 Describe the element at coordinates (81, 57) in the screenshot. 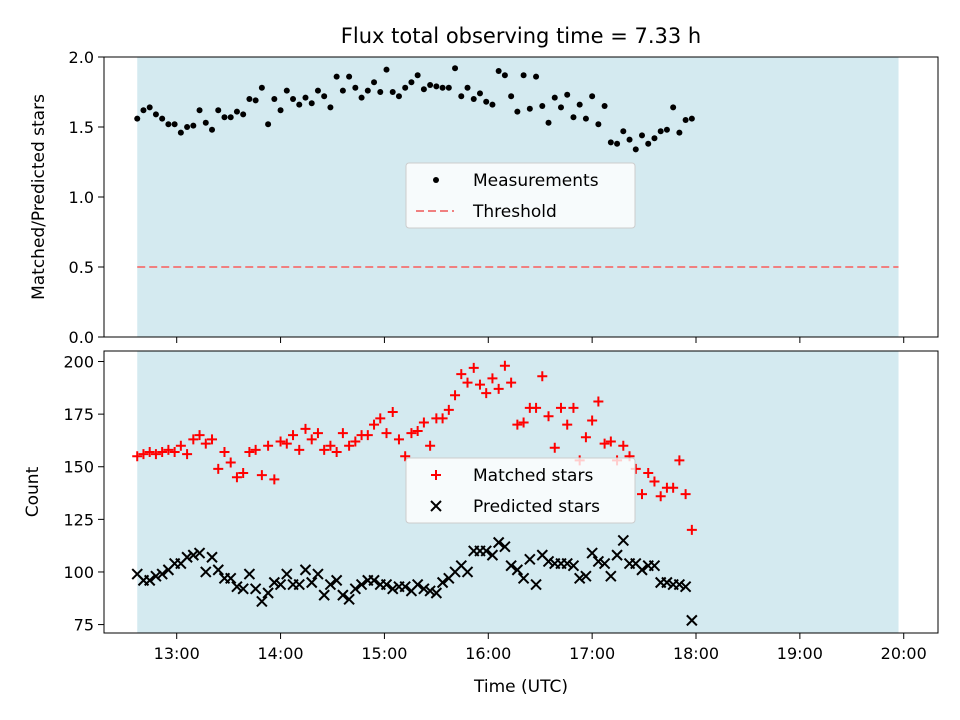

I see `y-tick-label: 2.0` at that location.